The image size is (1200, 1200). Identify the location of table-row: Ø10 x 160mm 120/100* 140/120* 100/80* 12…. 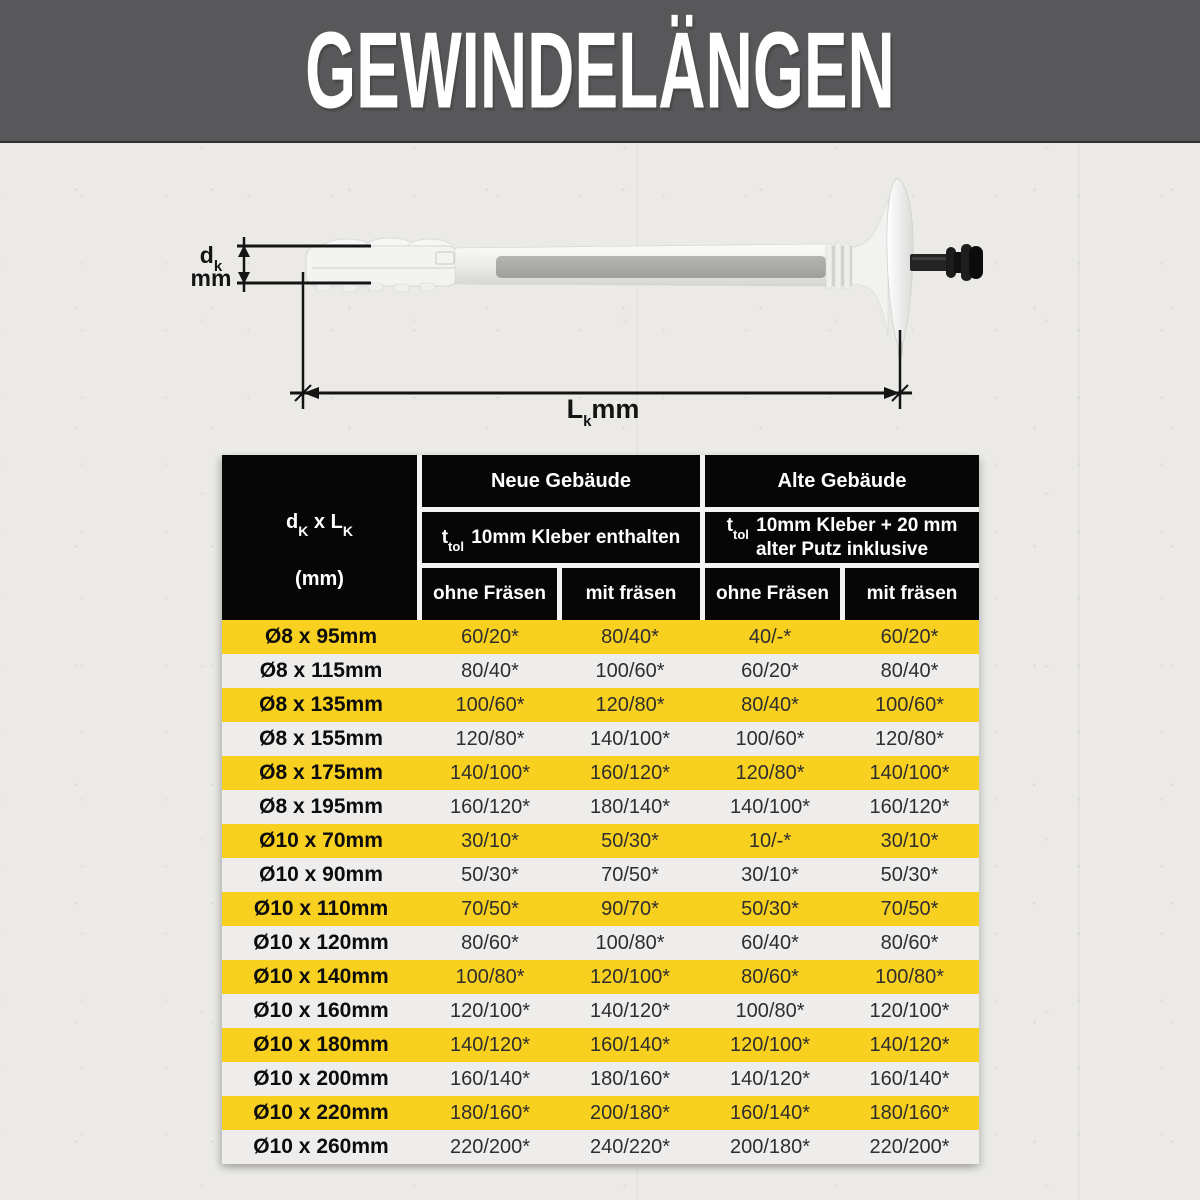
(600, 1011).